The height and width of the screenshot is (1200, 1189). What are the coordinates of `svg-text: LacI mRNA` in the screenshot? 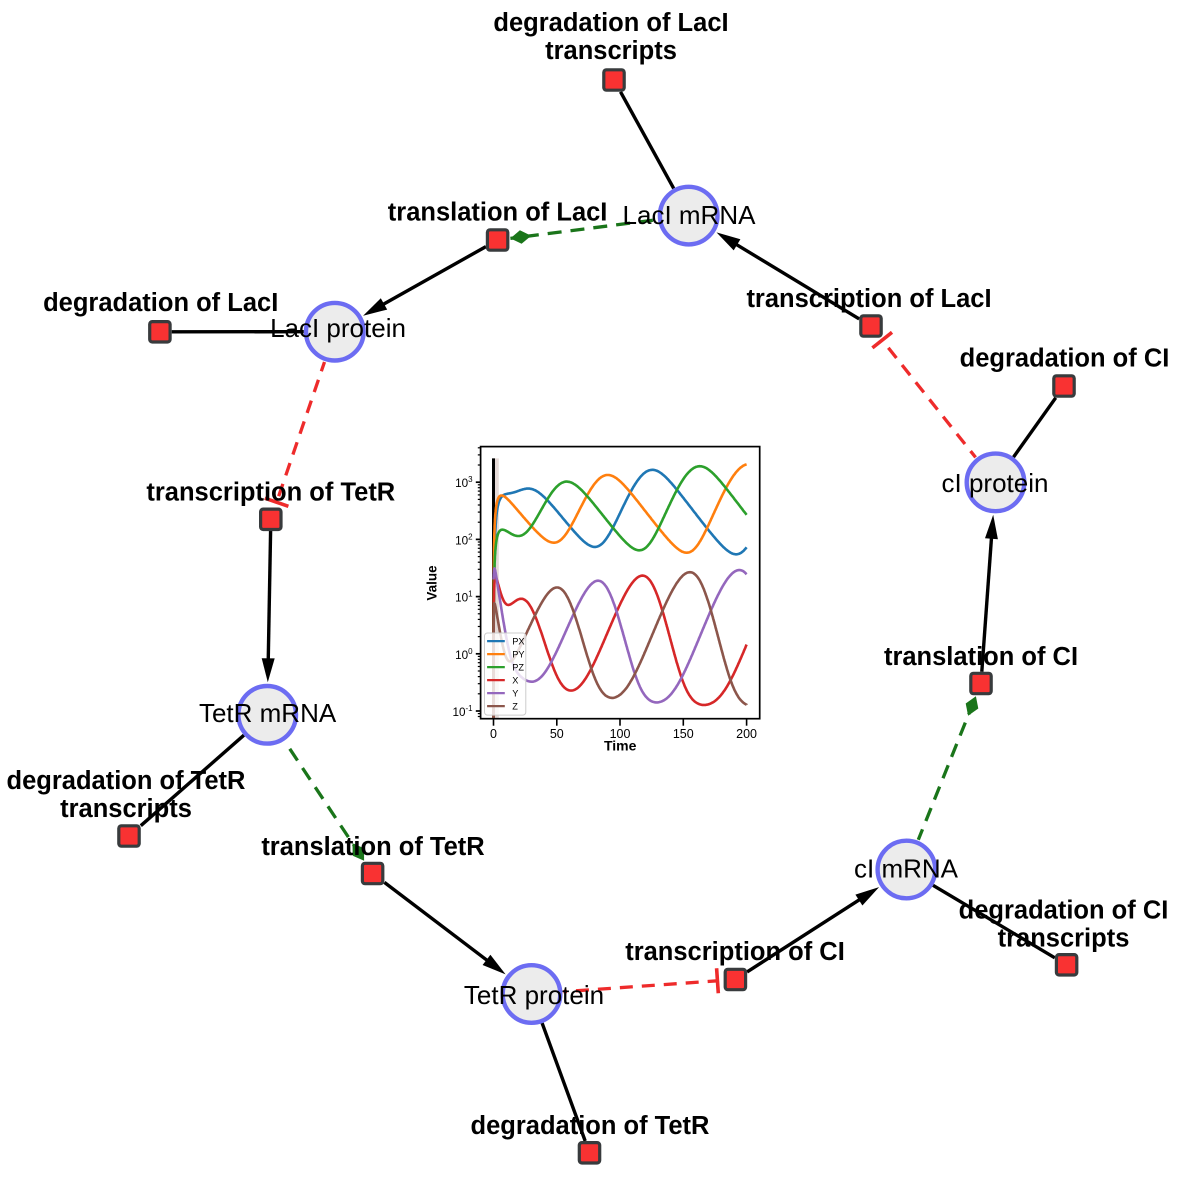 It's located at (690, 215).